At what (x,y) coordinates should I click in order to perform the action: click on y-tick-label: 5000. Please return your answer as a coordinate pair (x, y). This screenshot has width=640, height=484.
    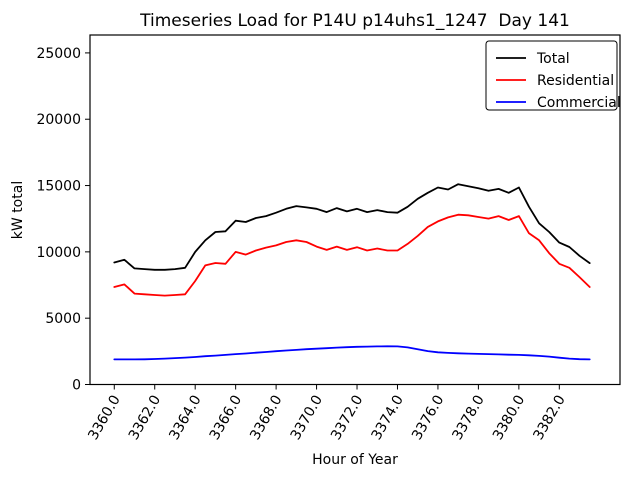
    Looking at the image, I should click on (63, 319).